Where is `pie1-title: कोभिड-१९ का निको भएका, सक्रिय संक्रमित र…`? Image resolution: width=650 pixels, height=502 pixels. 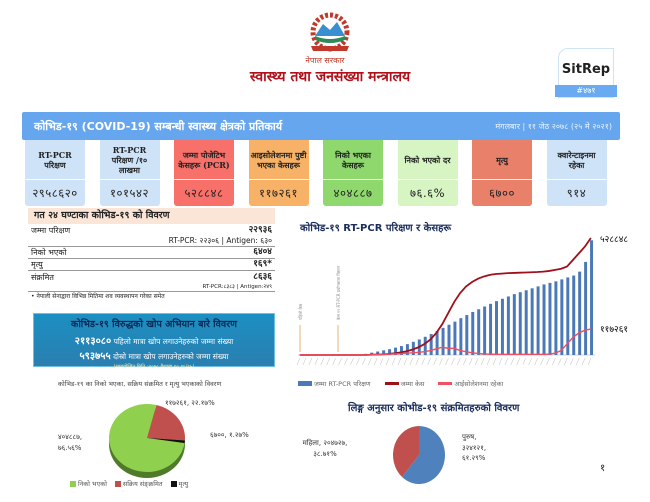
pie1-title: कोभिड-१९ का निको भएका, सक्रिय संक्रमित र… is located at coordinates (140, 384).